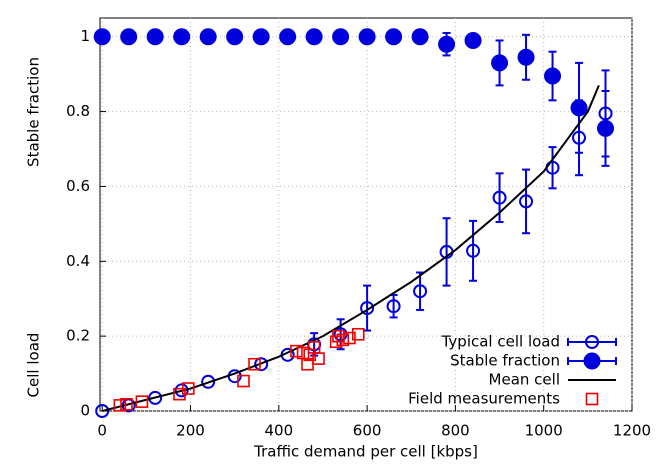 This screenshot has height=465, width=664. Describe the element at coordinates (505, 361) in the screenshot. I see `legend-label: Stable fraction` at that location.